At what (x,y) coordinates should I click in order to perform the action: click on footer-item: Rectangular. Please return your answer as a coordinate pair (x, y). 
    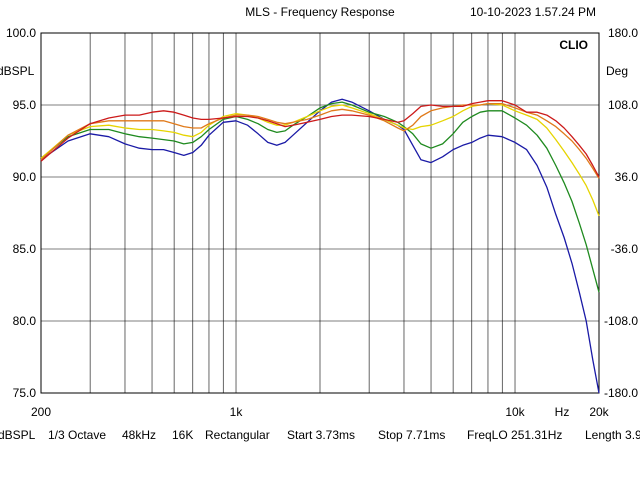
    Looking at the image, I should click on (237, 435).